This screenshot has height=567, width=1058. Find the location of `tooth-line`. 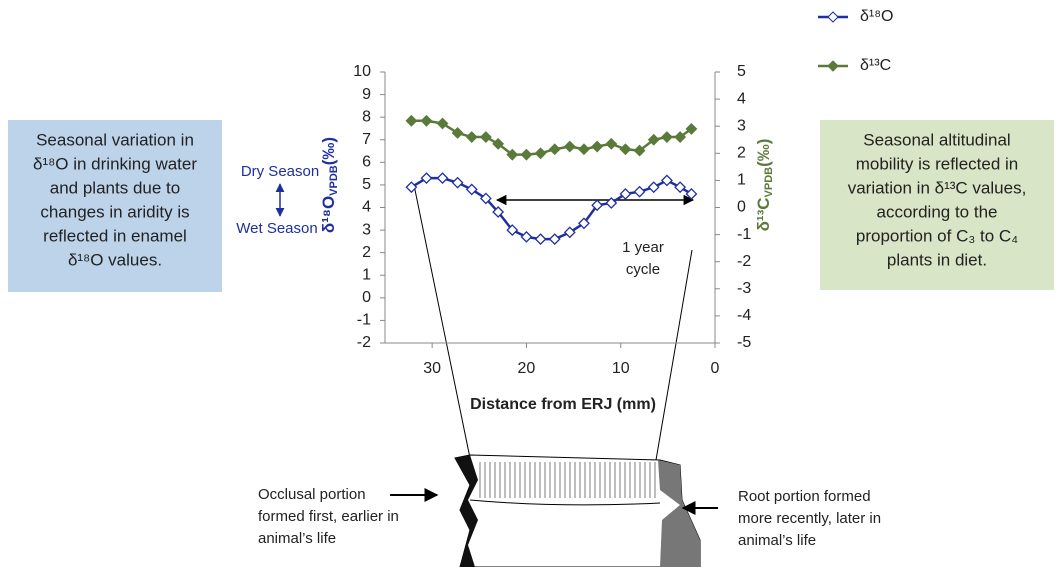

tooth-line is located at coordinates (565, 502).